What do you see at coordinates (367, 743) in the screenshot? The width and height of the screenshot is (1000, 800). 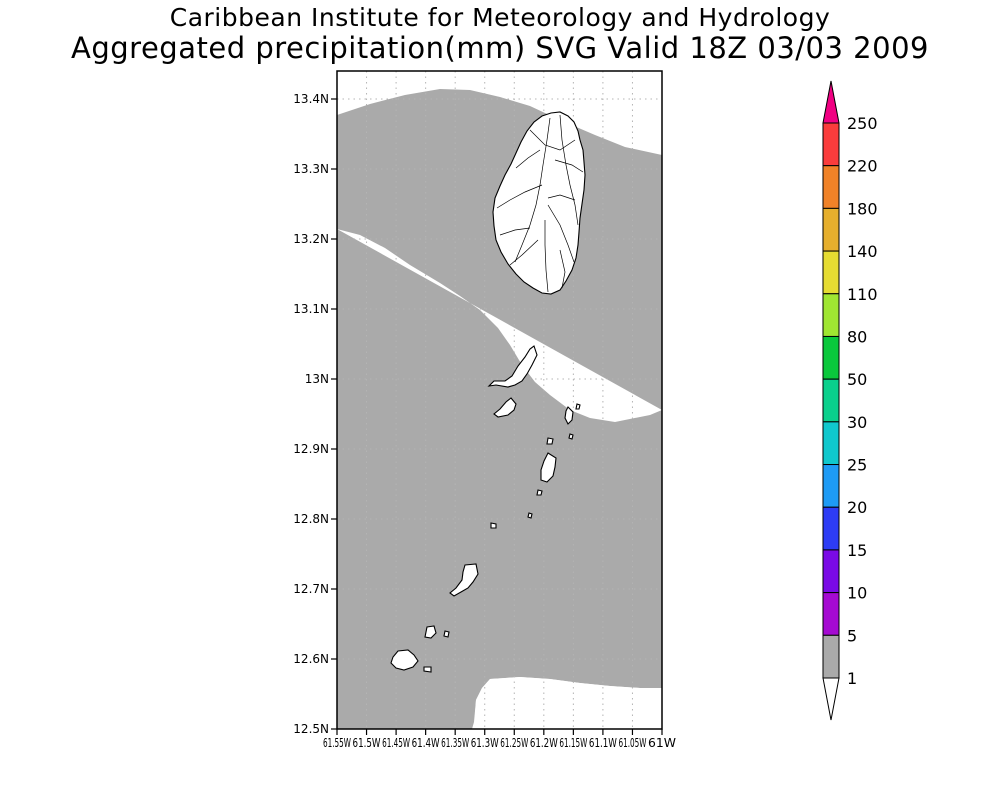 I see `lon-tick-label: 61.5W` at bounding box center [367, 743].